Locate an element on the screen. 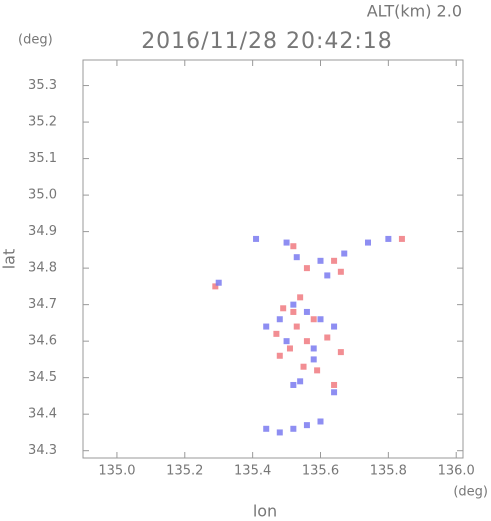 The height and width of the screenshot is (521, 491). x-unit: (deg) is located at coordinates (470, 492).